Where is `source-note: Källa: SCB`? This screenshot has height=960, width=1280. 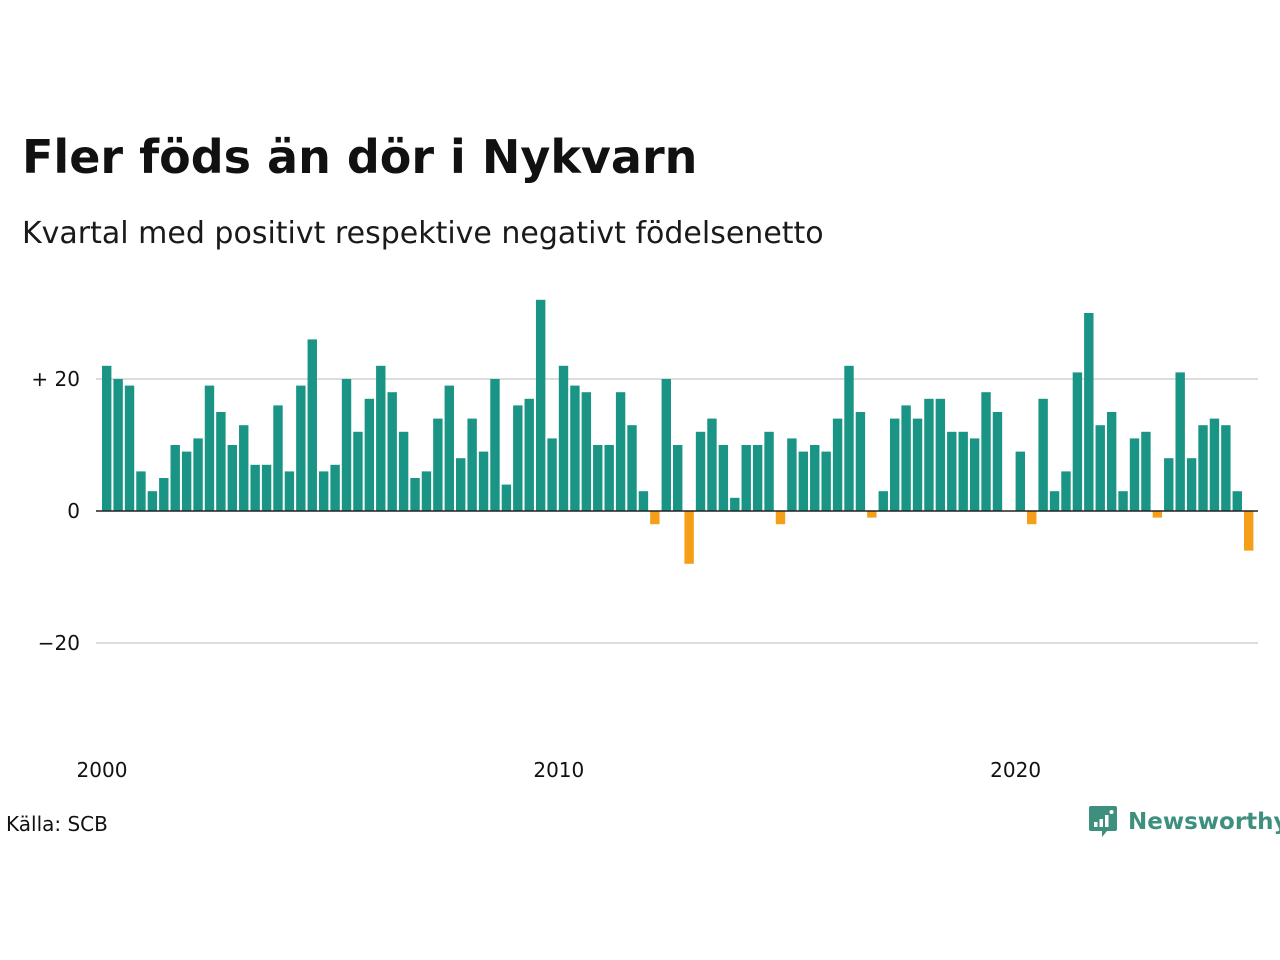
source-note: Källa: SCB is located at coordinates (57, 824).